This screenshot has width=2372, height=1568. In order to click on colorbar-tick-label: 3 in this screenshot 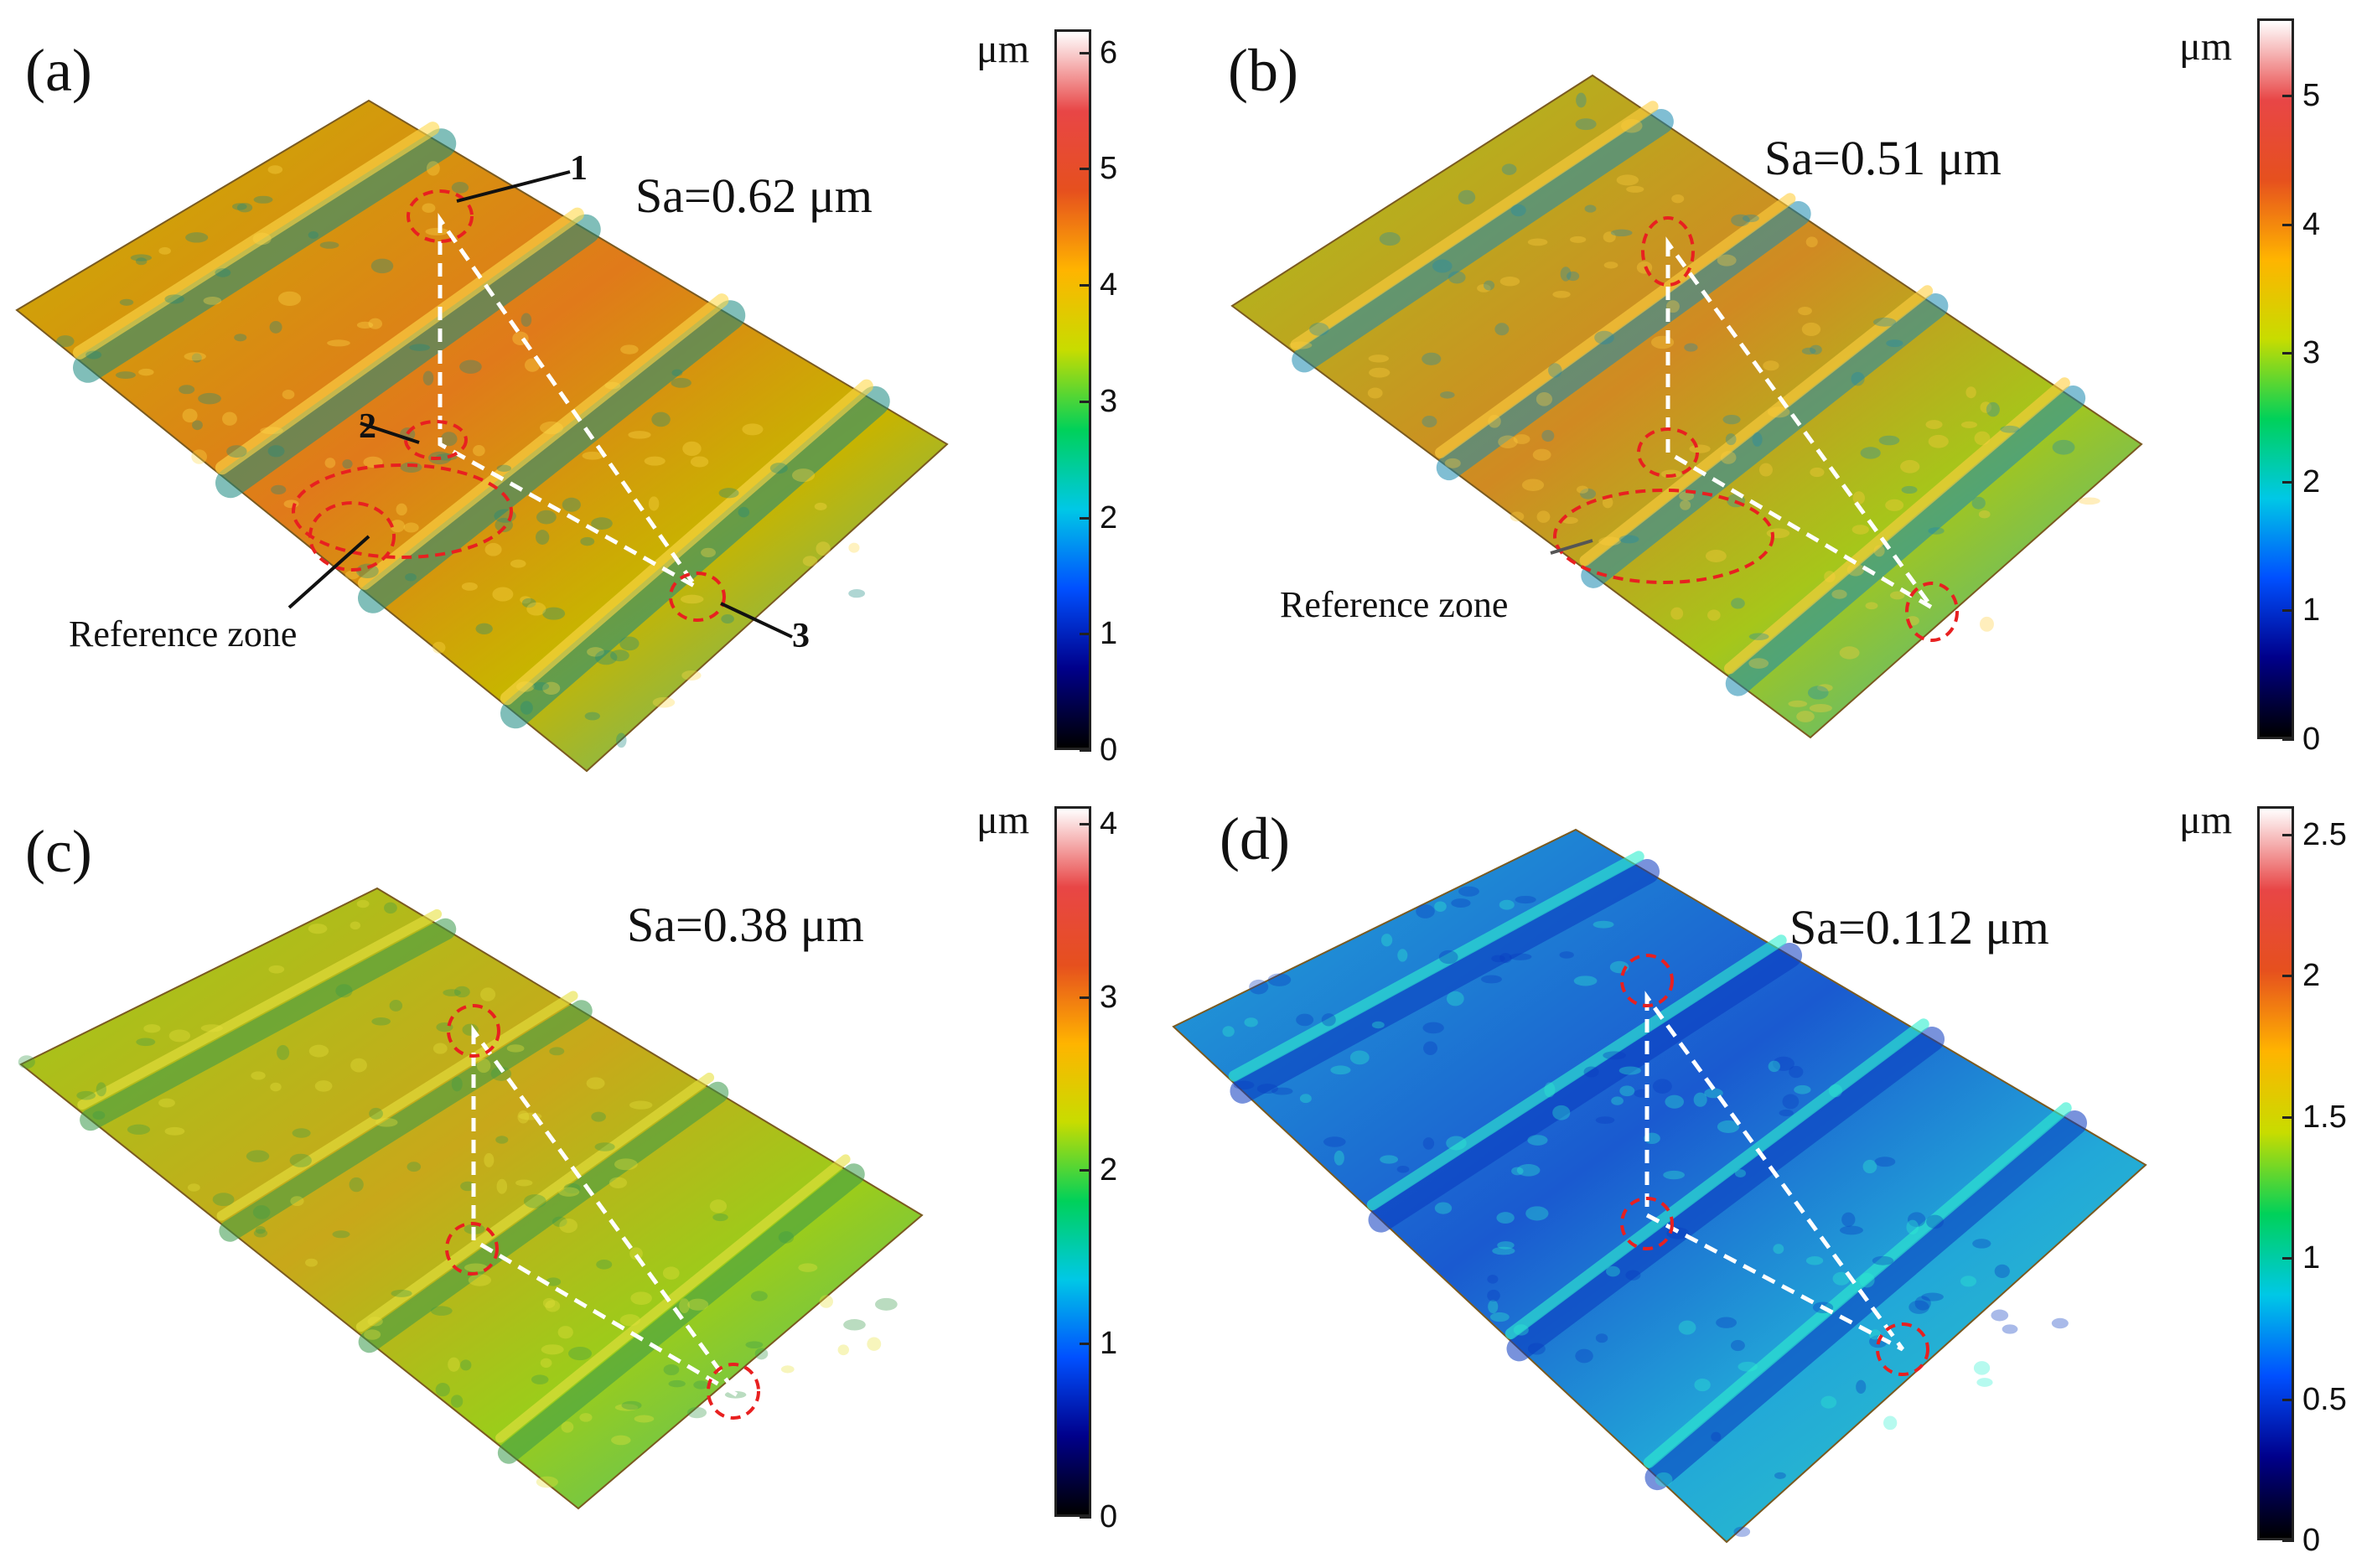, I will do `click(1109, 401)`.